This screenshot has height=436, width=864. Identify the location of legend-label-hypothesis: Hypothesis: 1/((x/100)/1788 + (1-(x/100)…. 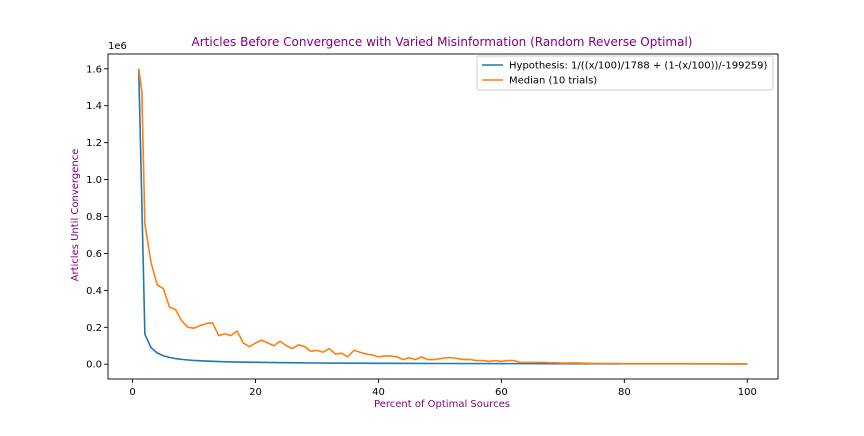
(638, 66).